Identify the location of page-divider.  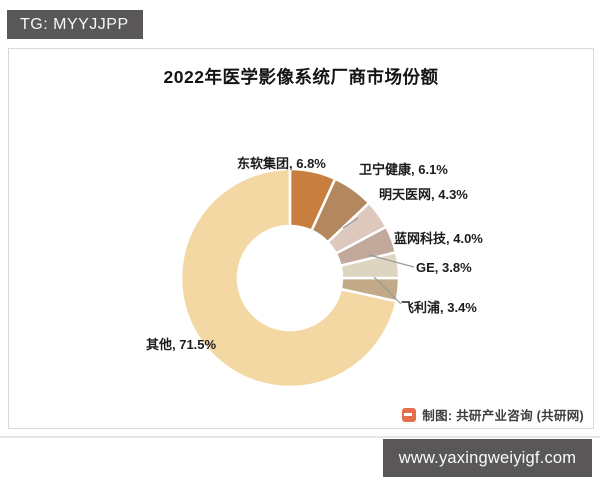
(300, 437).